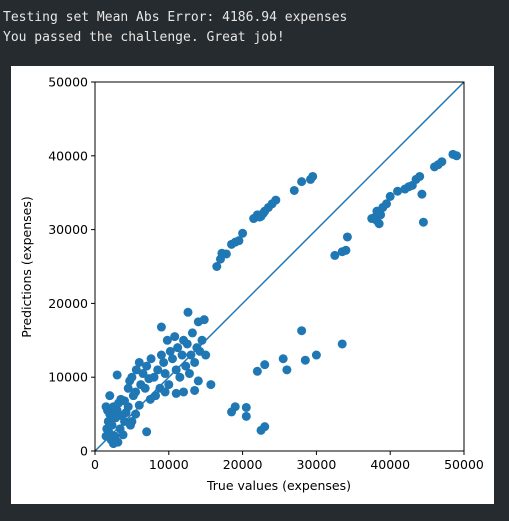  What do you see at coordinates (84, 451) in the screenshot?
I see `y-tick-label: 0` at bounding box center [84, 451].